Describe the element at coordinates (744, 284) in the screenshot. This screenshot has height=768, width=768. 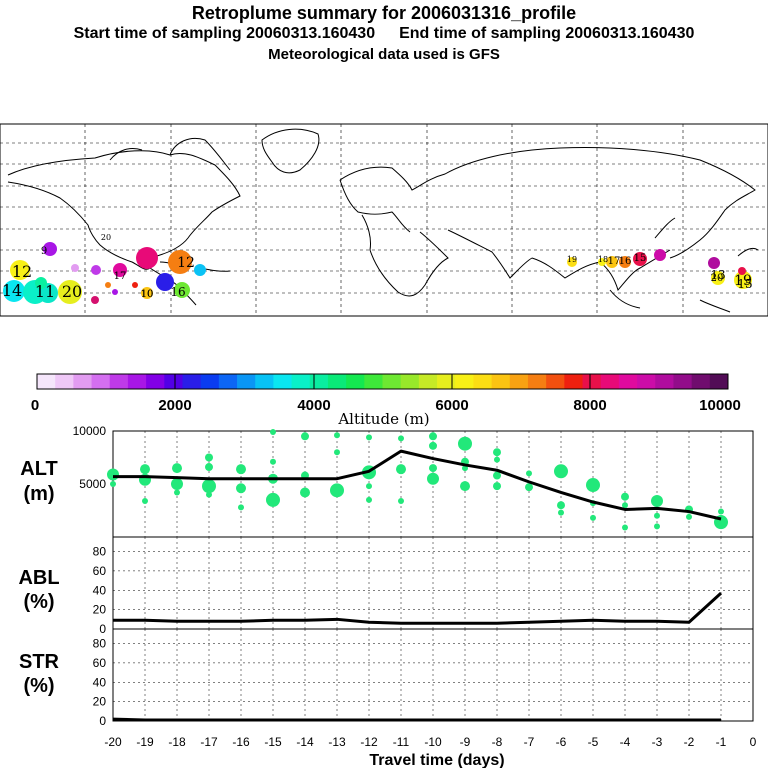
I see `plume-day-label: 15` at that location.